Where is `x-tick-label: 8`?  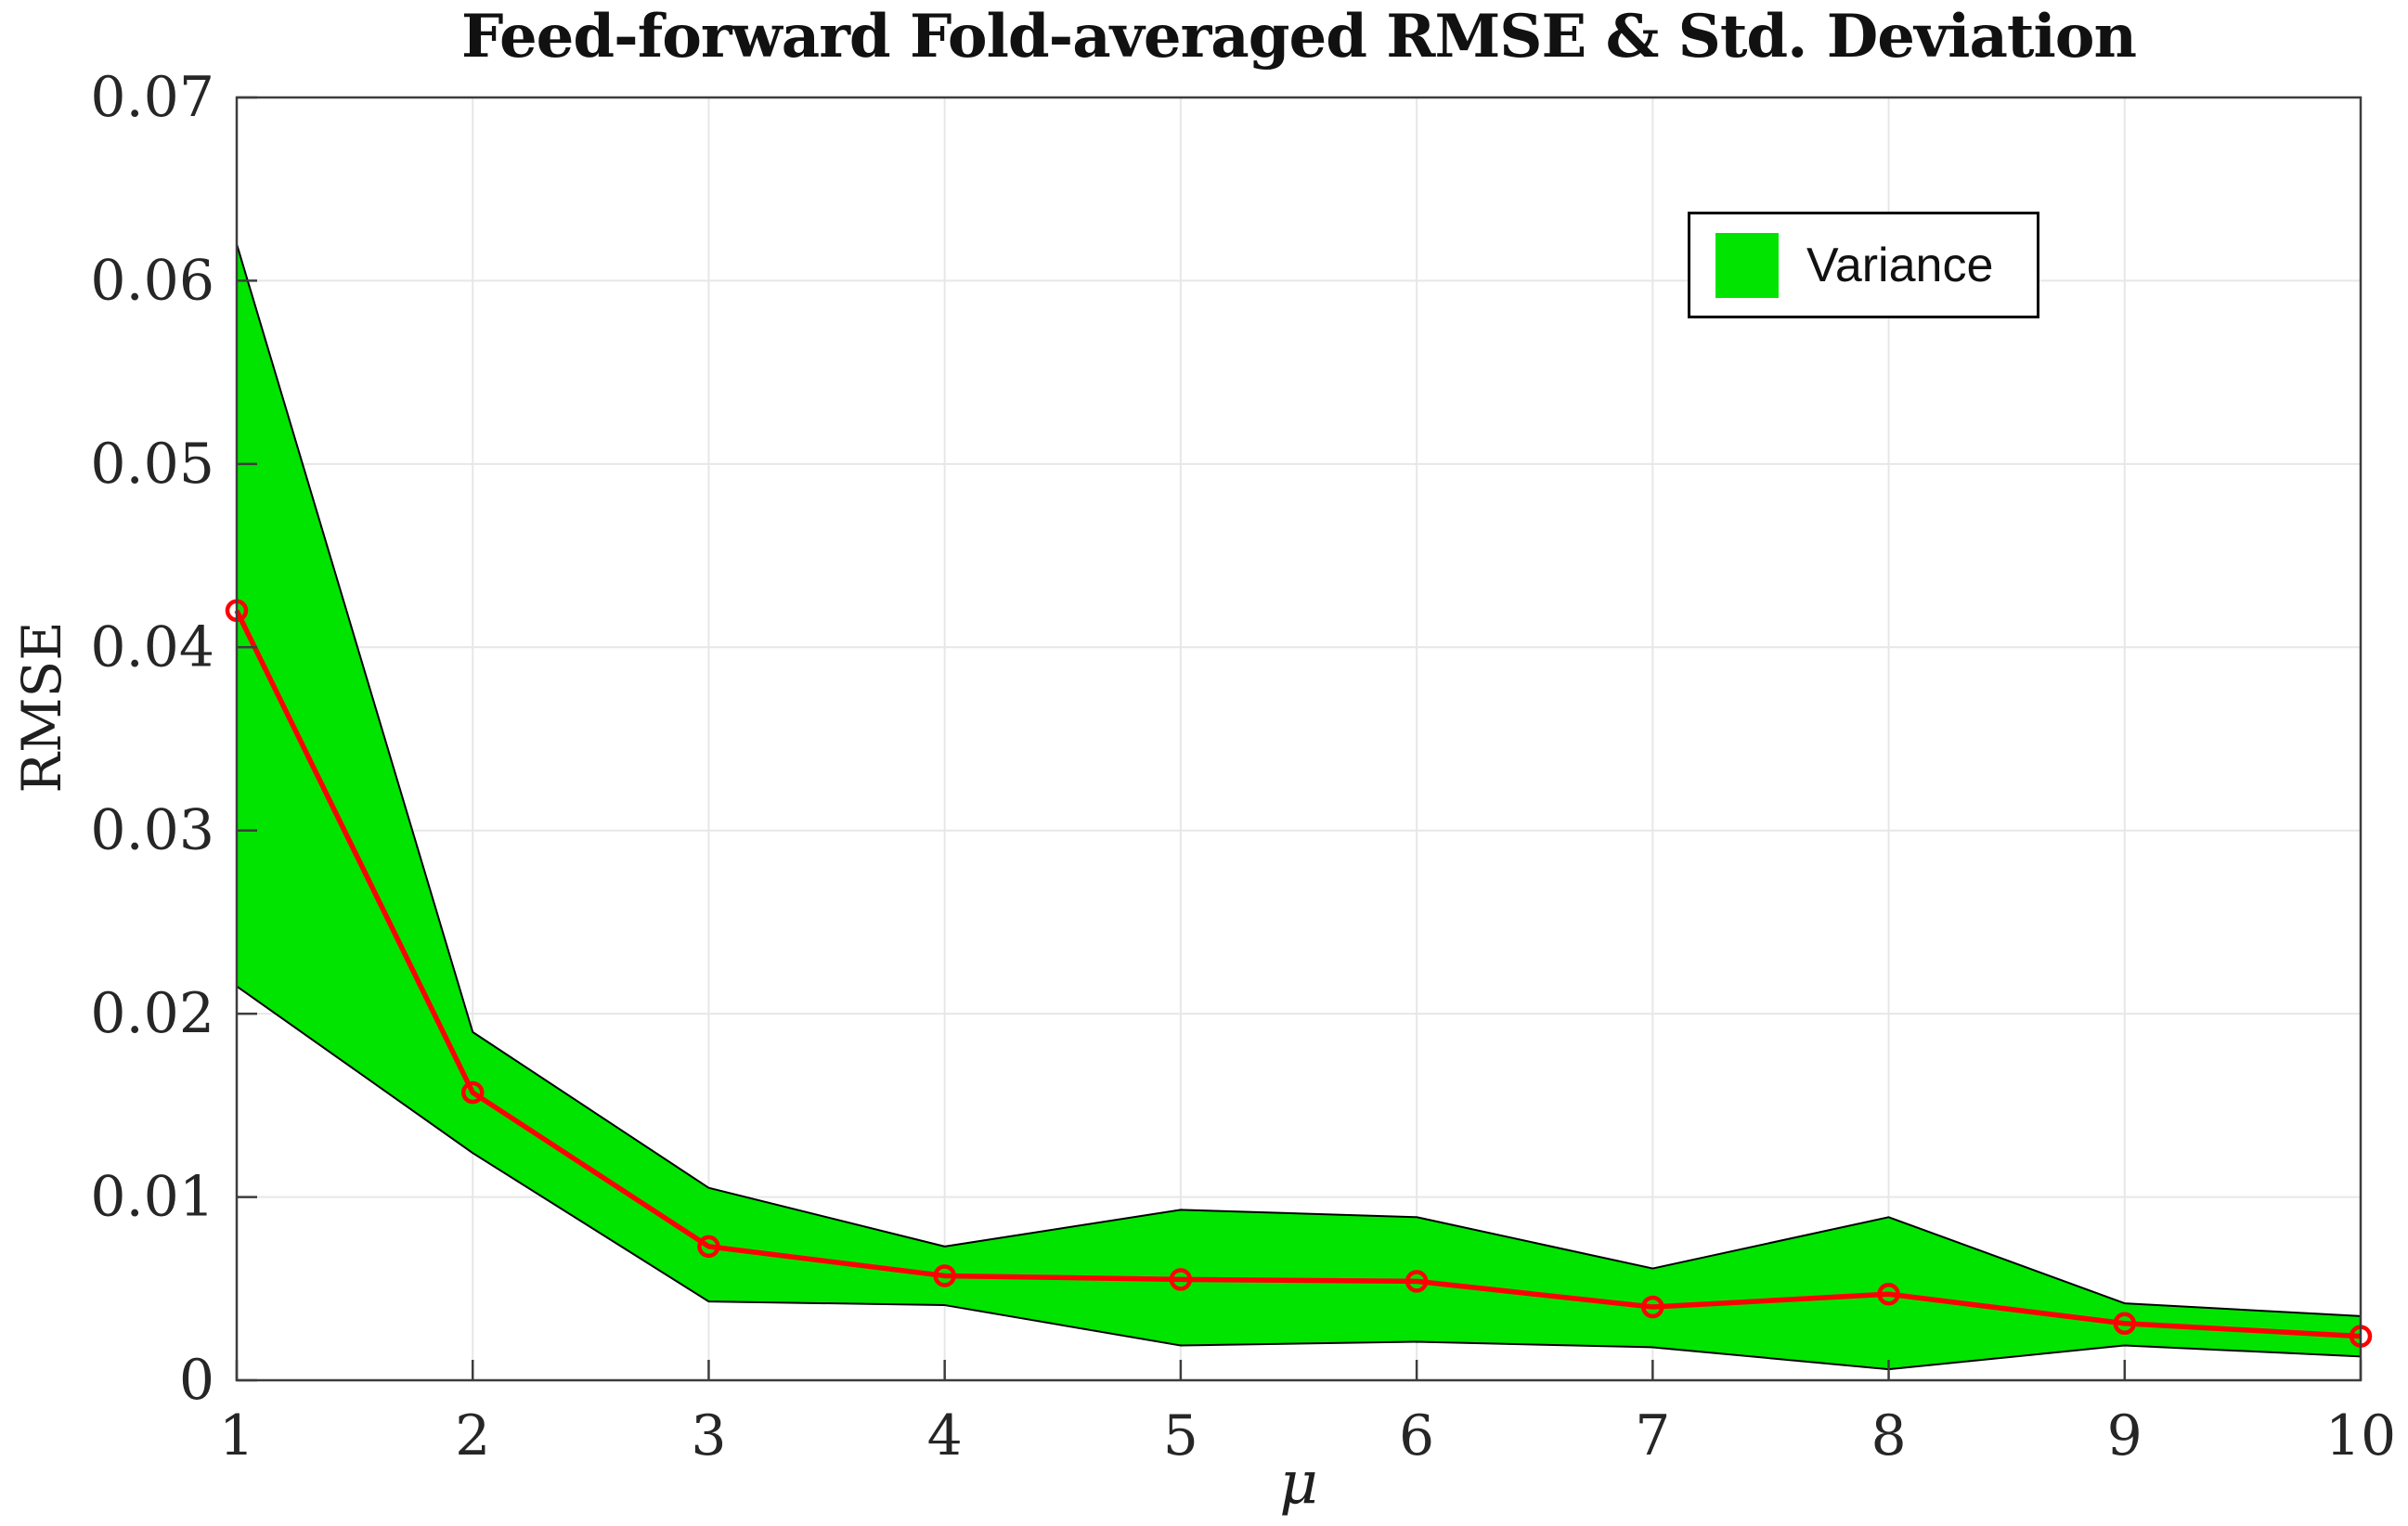
x-tick-label: 8 is located at coordinates (1889, 1436).